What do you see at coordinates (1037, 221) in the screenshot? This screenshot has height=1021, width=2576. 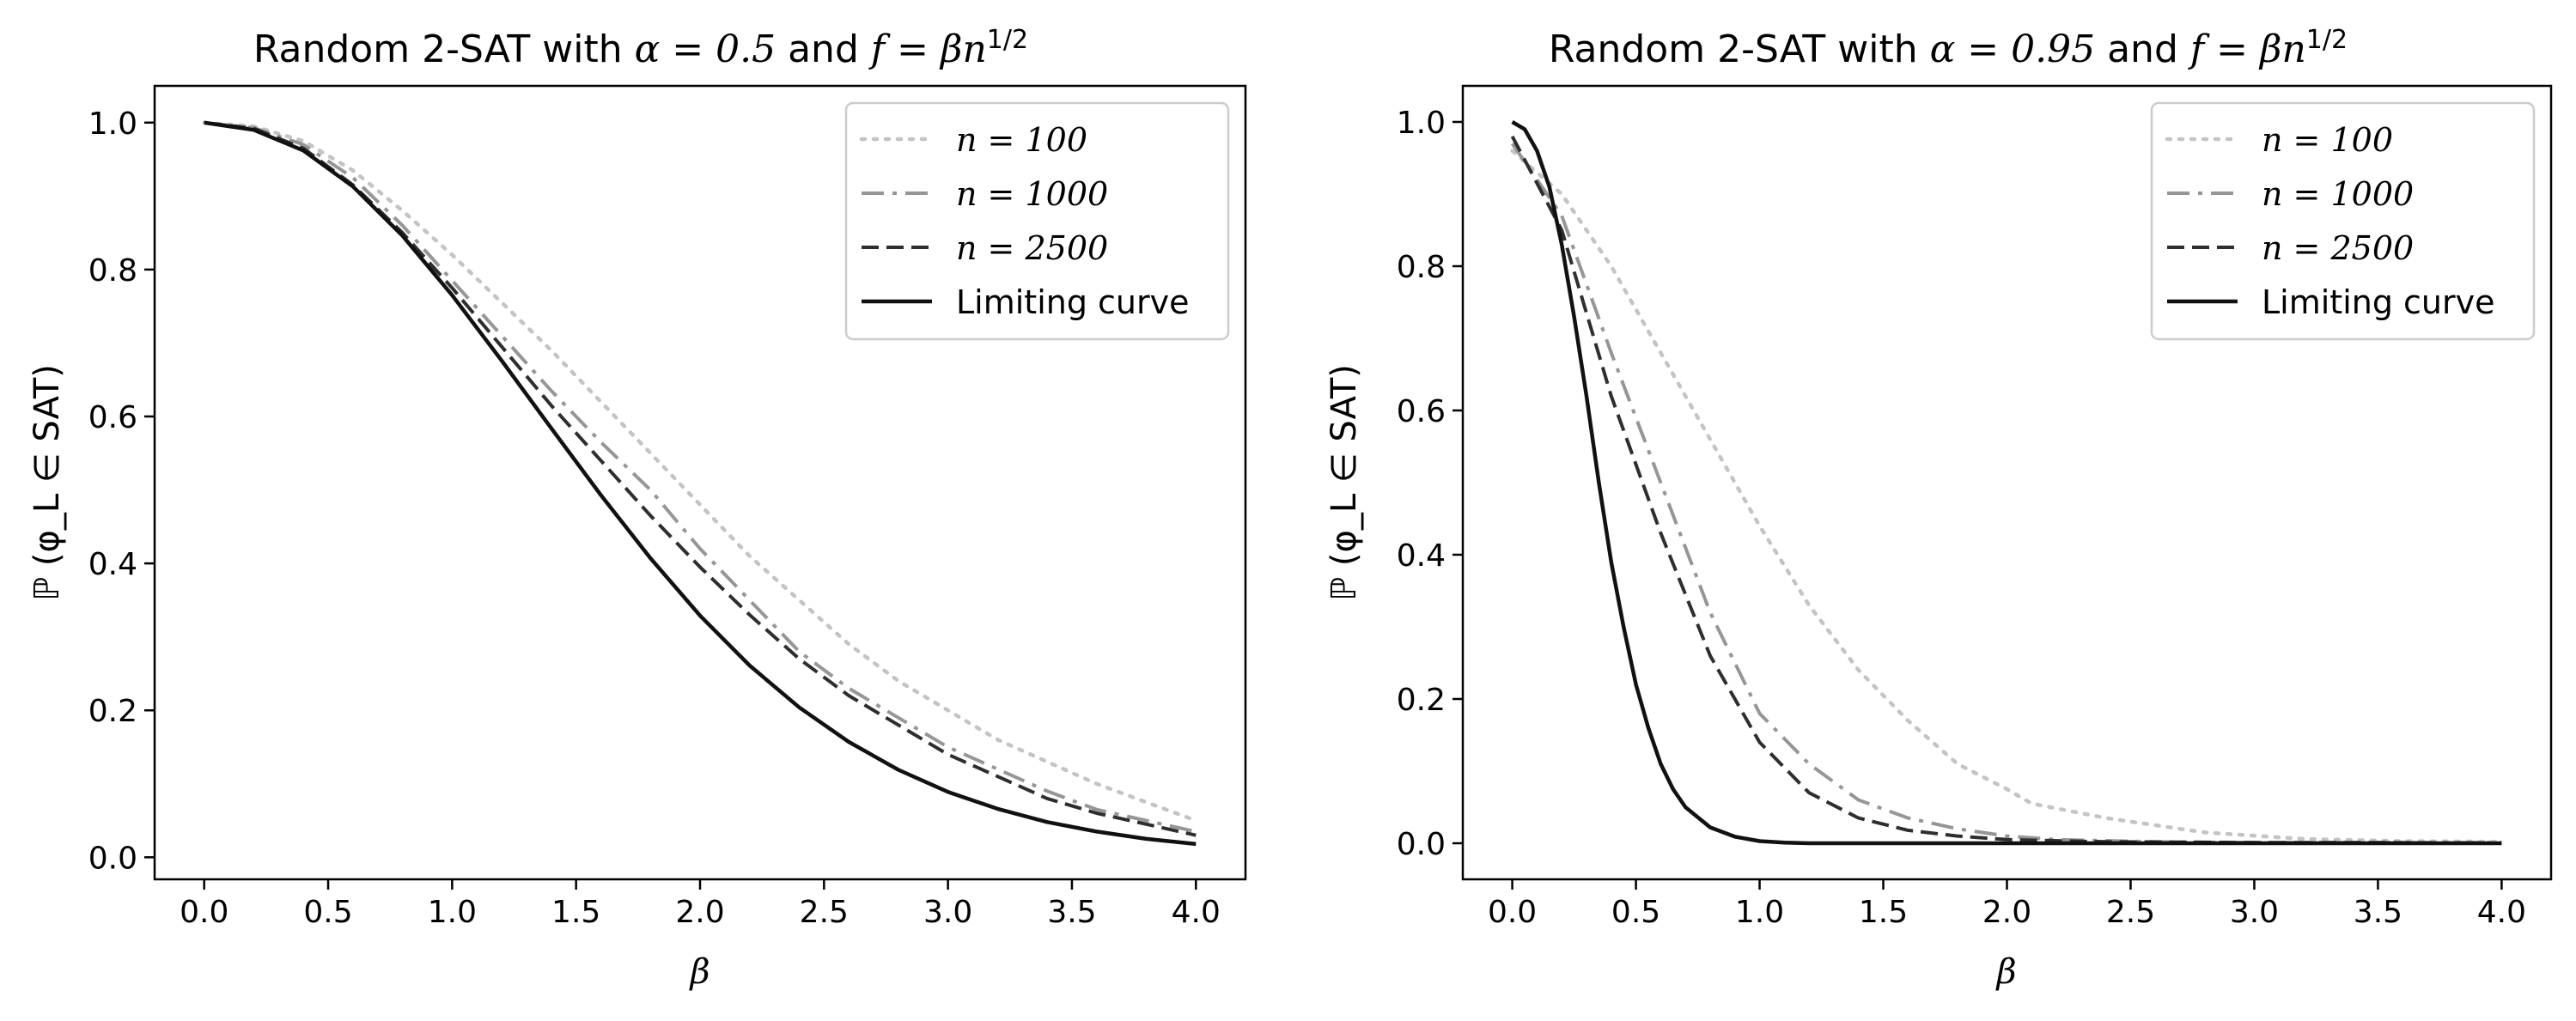 I see `left-legend` at bounding box center [1037, 221].